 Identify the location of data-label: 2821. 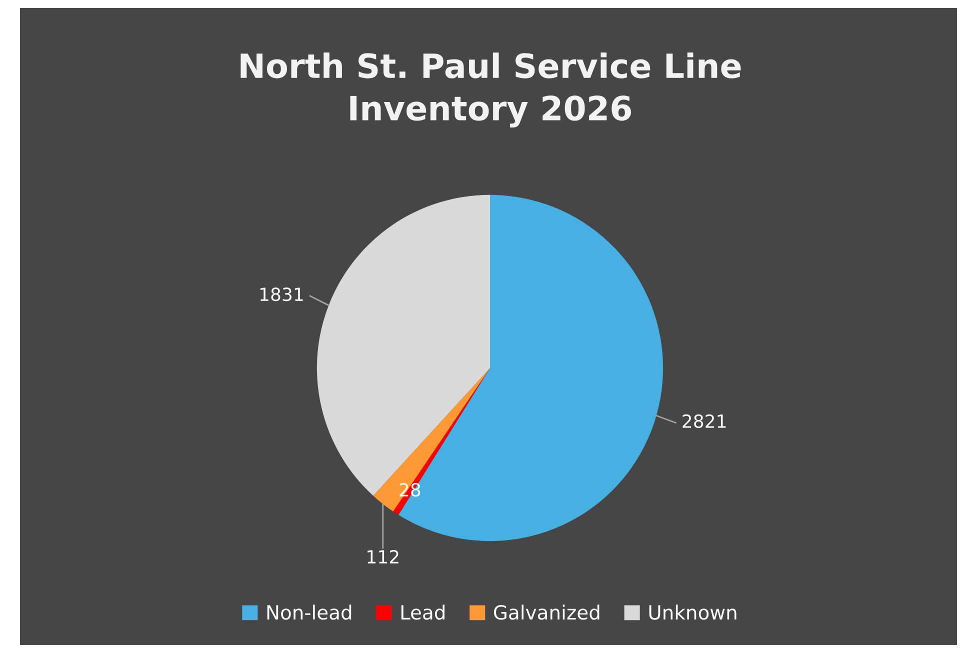
(704, 421).